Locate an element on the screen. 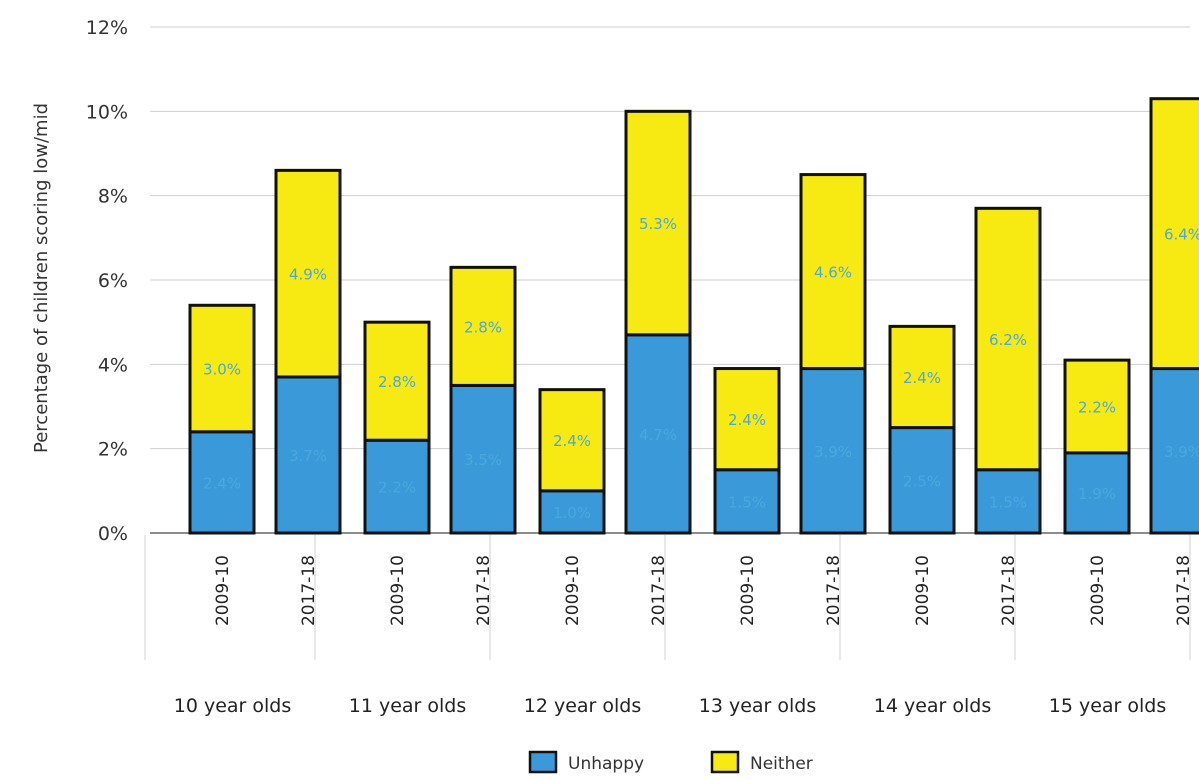  legend-label-neither: Neither is located at coordinates (781, 764).